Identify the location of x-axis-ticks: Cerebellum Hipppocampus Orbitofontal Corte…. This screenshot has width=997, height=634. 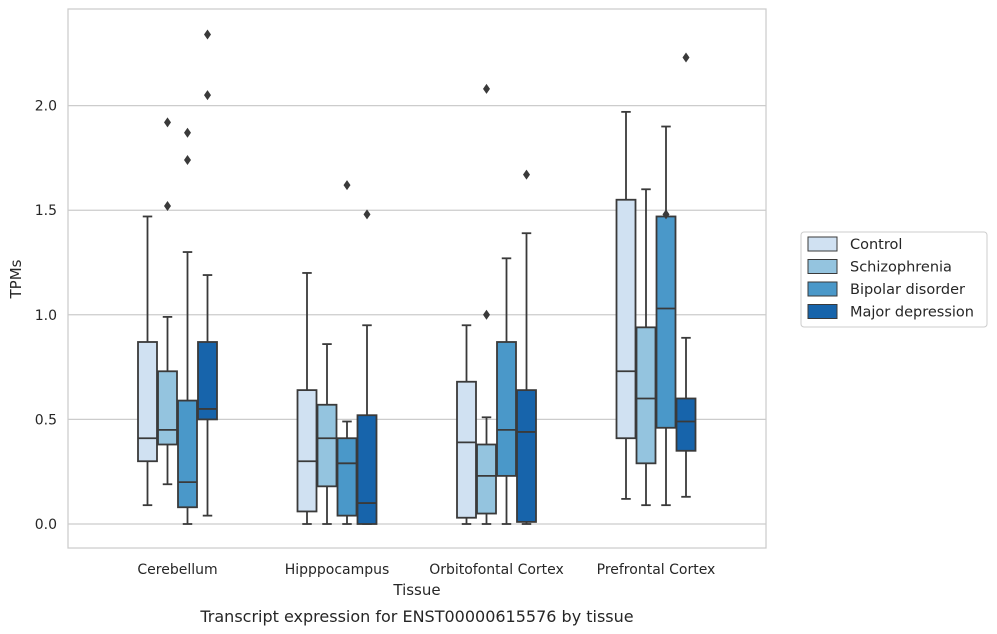
(426, 570).